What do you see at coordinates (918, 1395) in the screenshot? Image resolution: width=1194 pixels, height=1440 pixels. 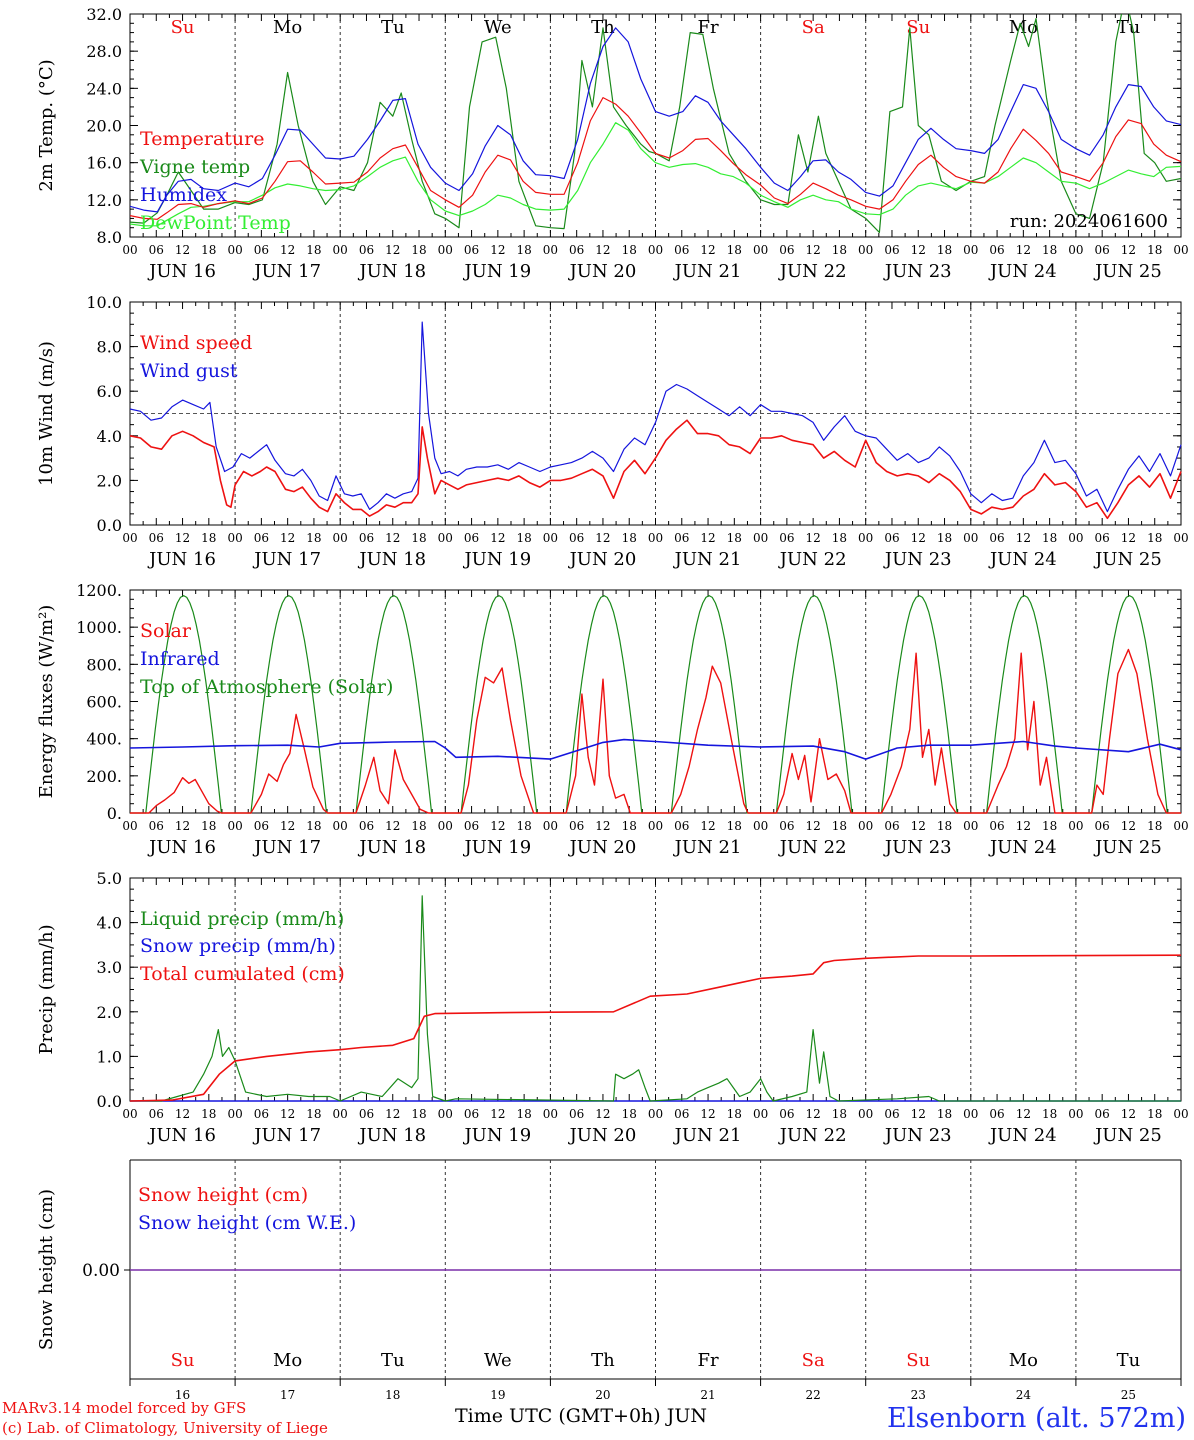 I see `day-number: 23` at bounding box center [918, 1395].